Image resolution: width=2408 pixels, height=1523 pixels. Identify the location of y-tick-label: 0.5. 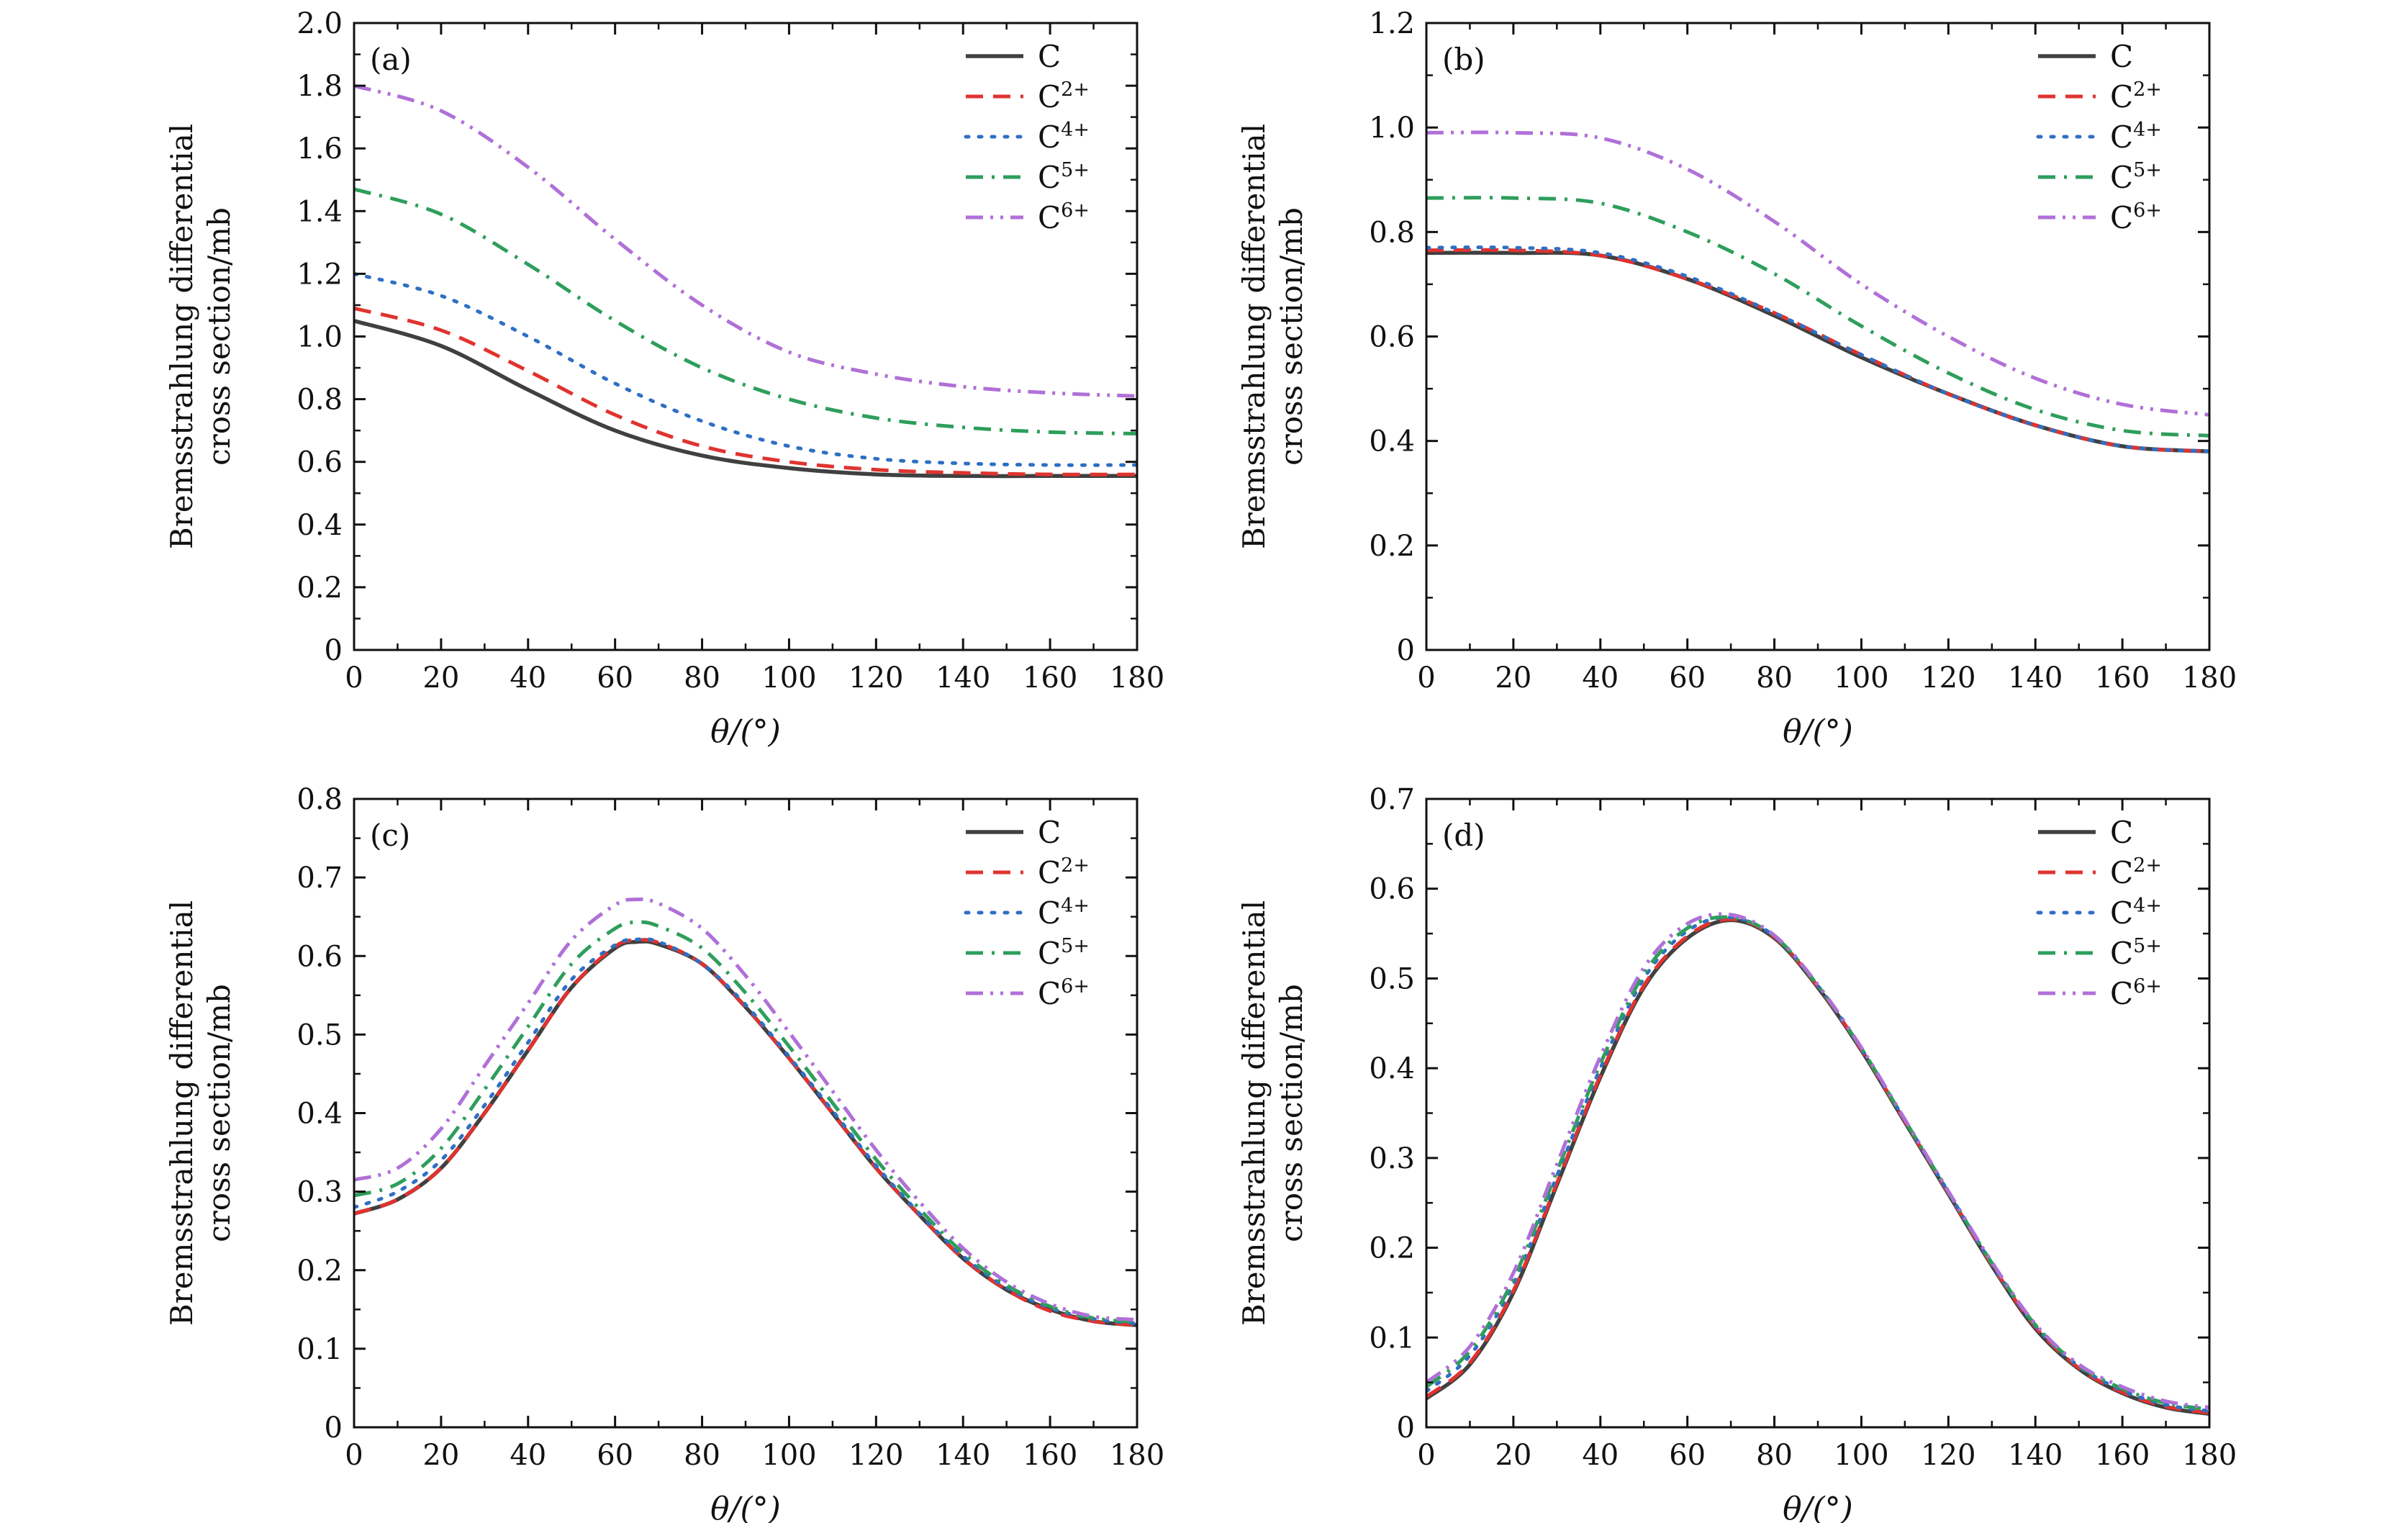
(320, 1035).